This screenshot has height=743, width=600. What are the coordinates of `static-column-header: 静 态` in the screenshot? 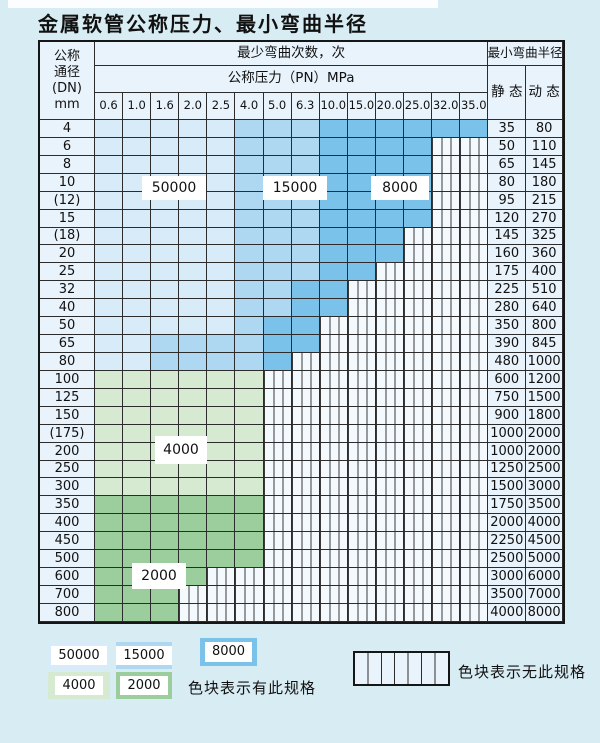 It's located at (507, 93).